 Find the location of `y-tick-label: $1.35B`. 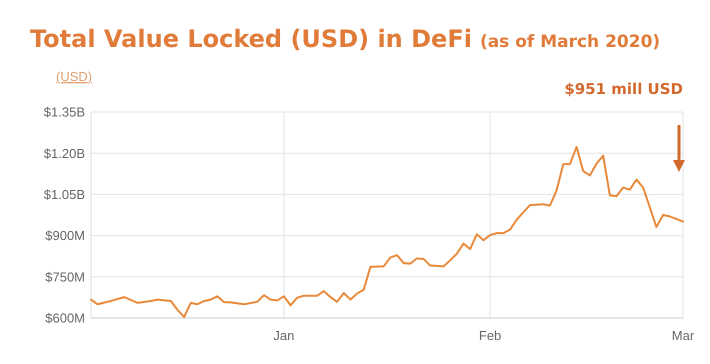

y-tick-label: $1.35B is located at coordinates (64, 112).